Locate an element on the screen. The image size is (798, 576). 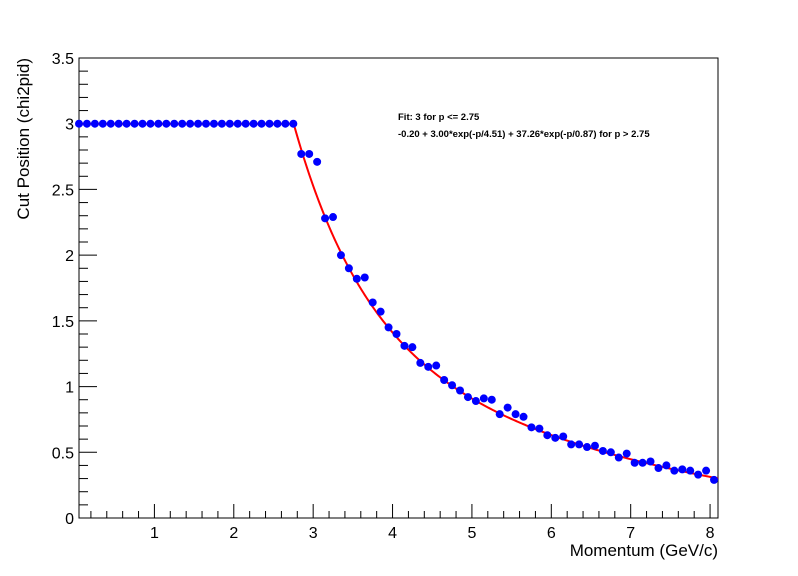
x-tick-label: 4 is located at coordinates (392, 533).